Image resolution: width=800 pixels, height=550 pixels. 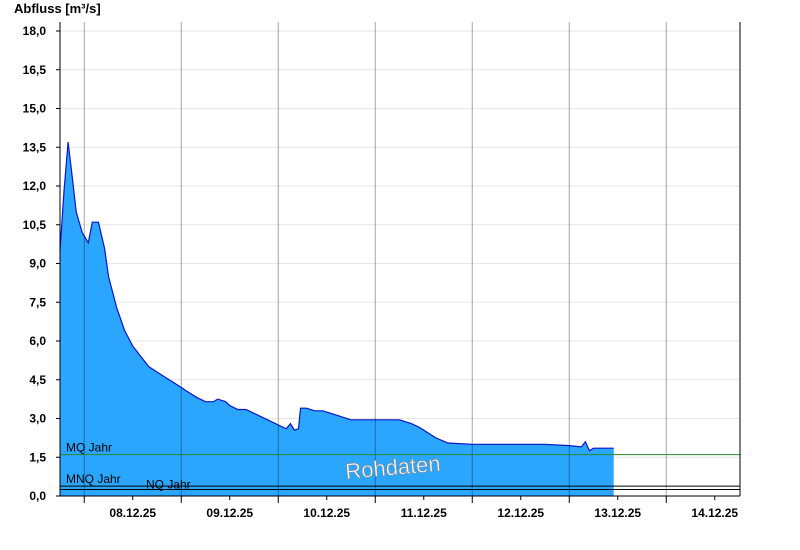 I want to click on x-tick-label: 14.12.25, so click(x=714, y=513).